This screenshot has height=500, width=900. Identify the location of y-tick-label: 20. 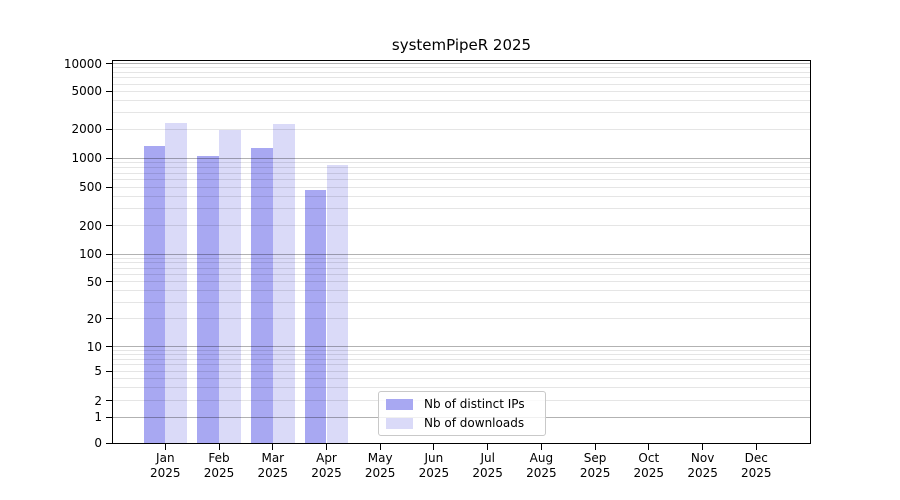
(94, 318).